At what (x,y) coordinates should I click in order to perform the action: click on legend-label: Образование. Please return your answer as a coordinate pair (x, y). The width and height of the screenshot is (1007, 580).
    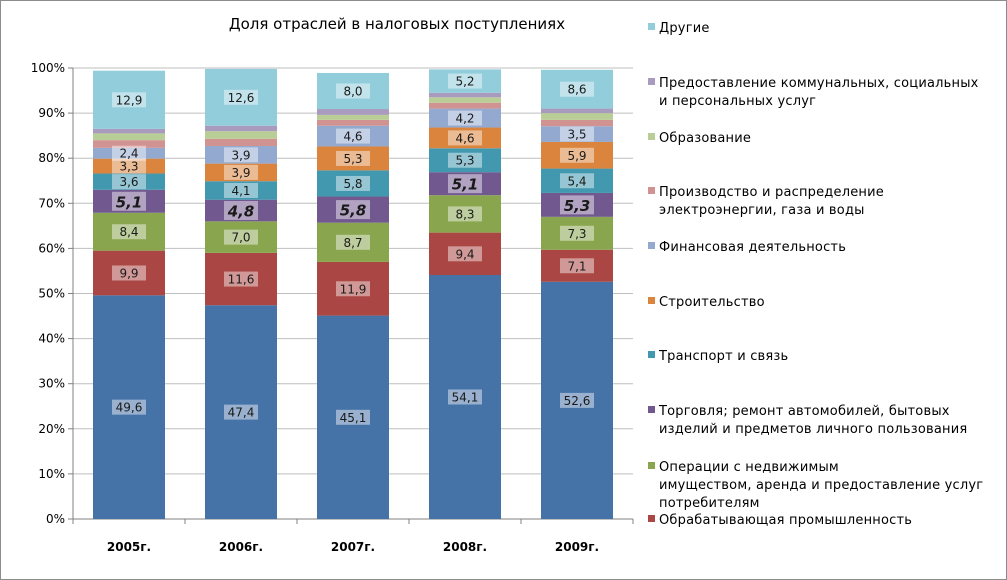
    Looking at the image, I should click on (705, 138).